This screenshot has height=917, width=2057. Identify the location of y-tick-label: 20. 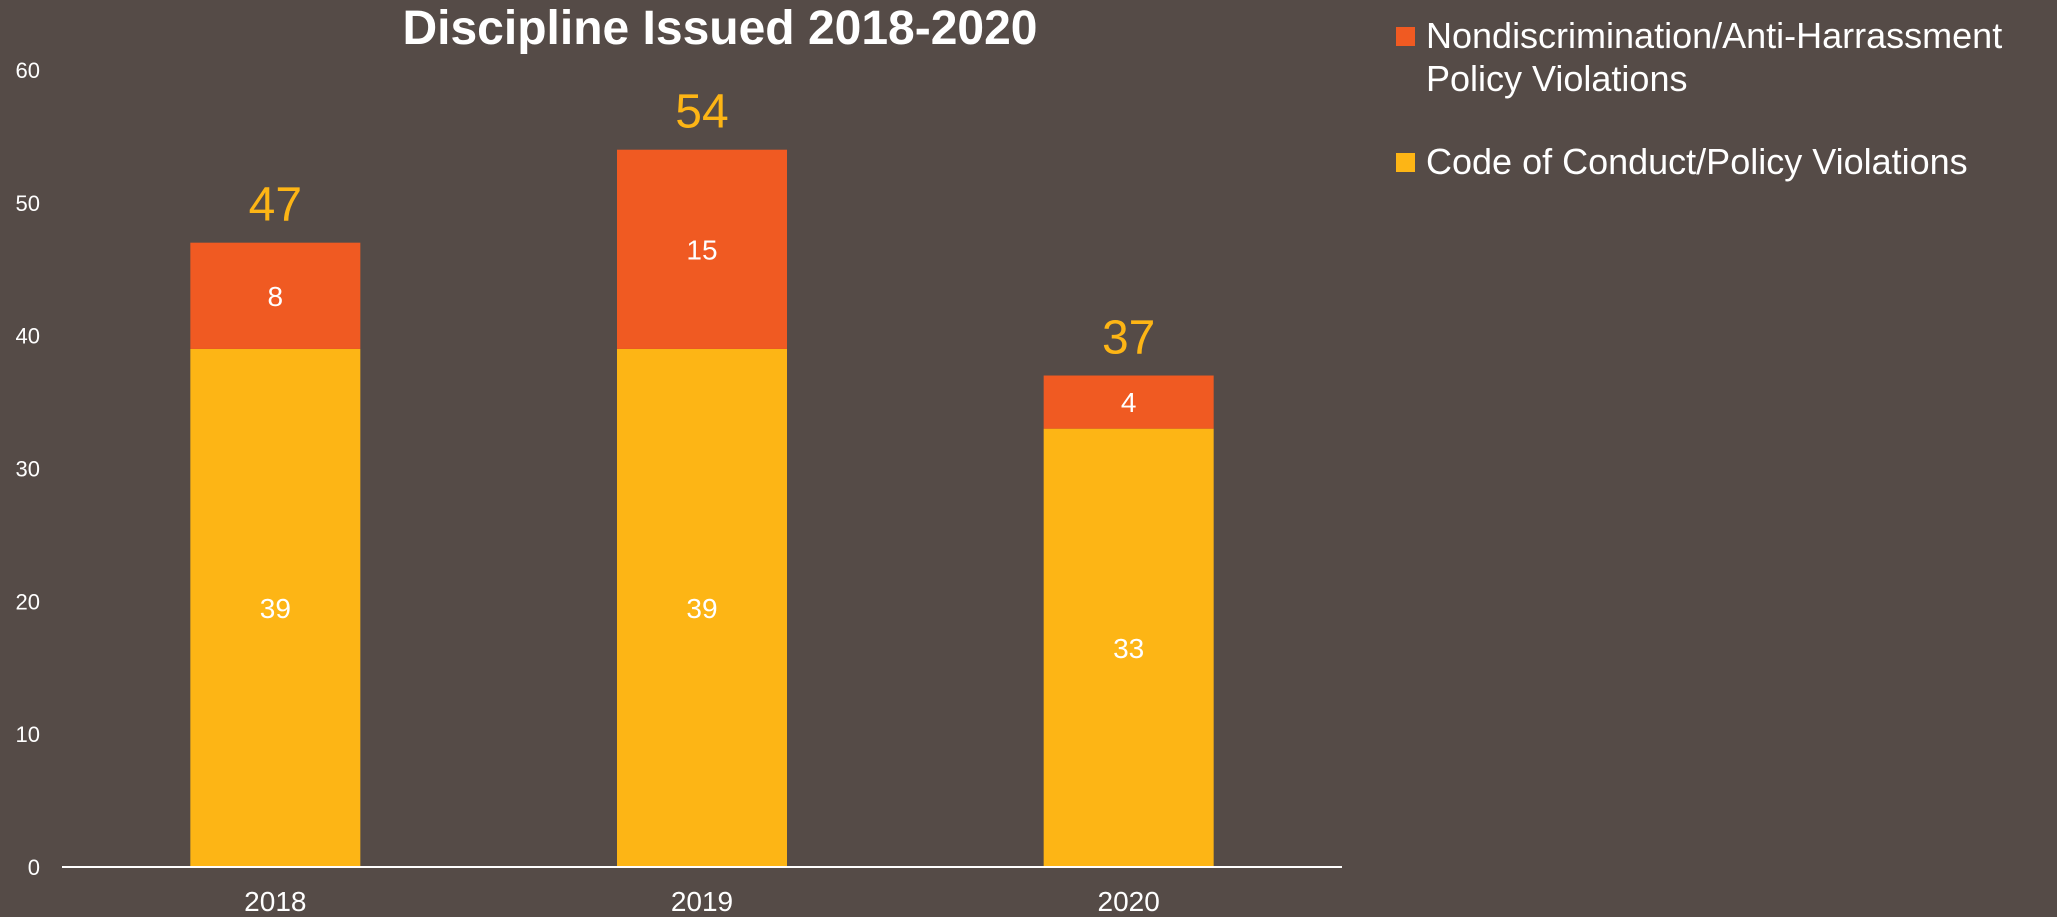
(28, 601).